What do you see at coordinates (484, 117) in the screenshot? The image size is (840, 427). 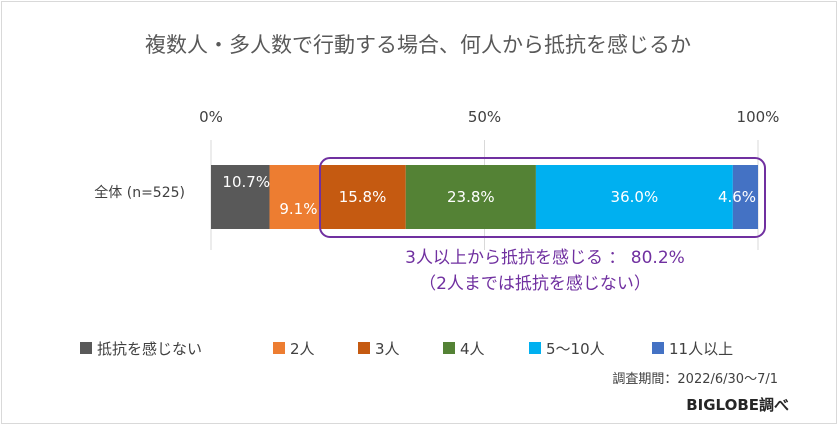 I see `x-tick-label: 50%` at bounding box center [484, 117].